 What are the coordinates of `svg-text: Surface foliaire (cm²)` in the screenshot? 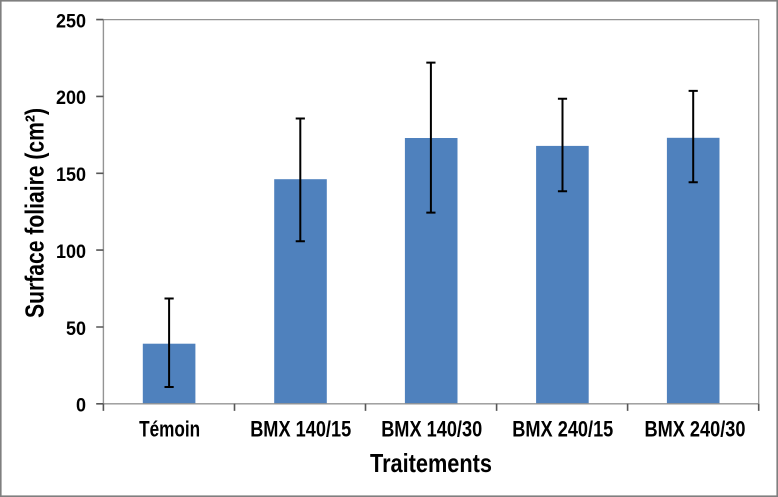 It's located at (35, 213).